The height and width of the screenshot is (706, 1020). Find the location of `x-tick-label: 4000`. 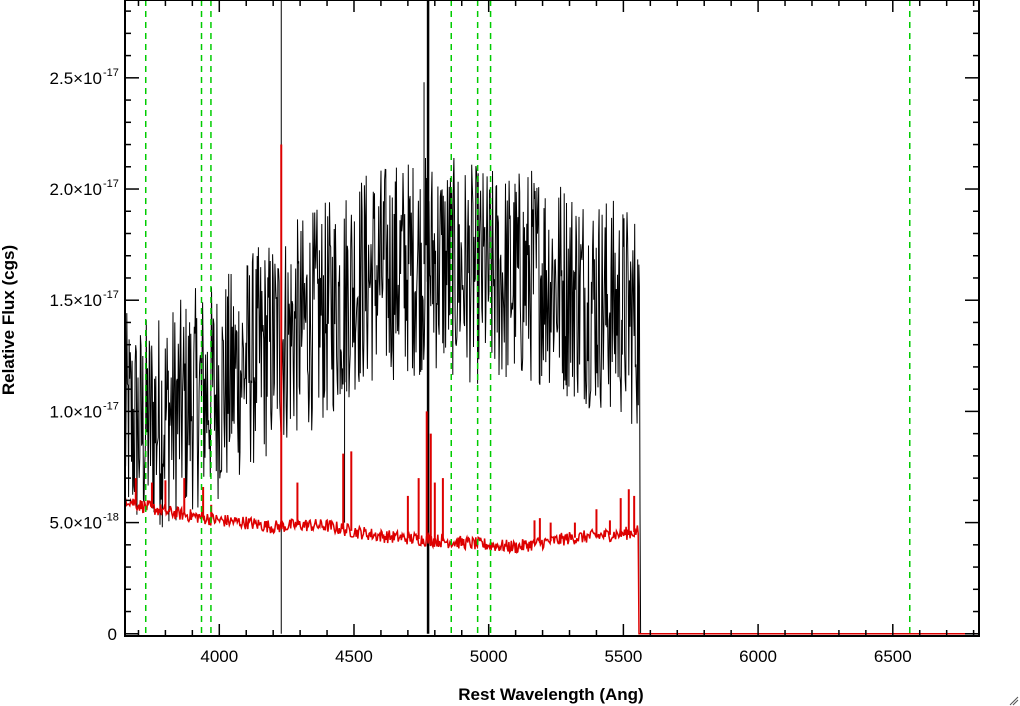

x-tick-label: 4000 is located at coordinates (219, 656).